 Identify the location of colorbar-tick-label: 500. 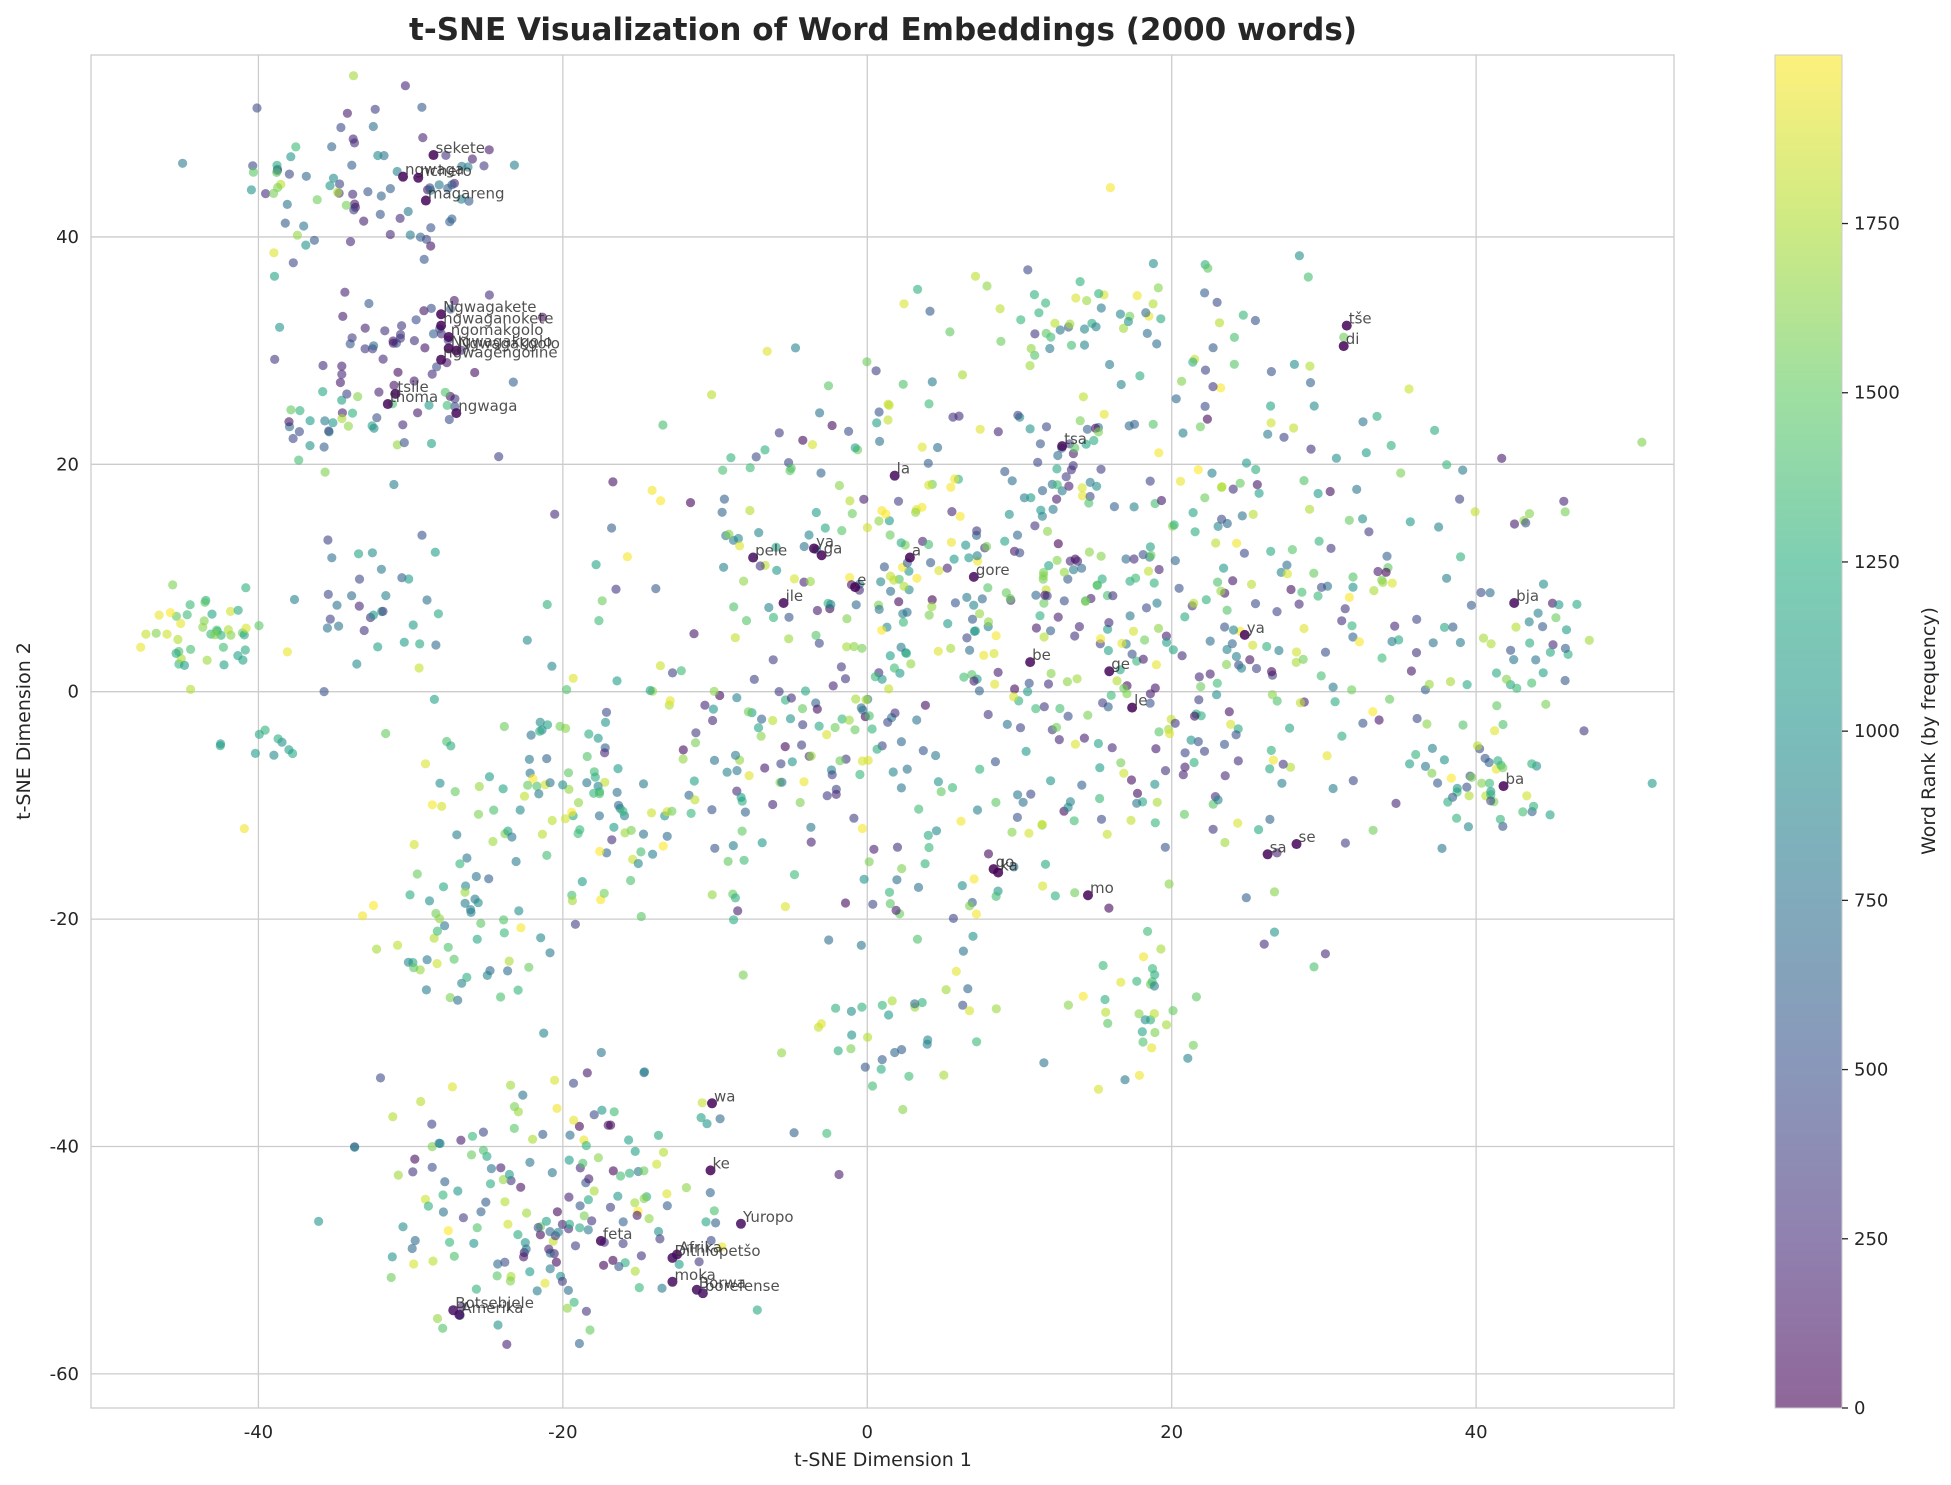
(1871, 1070).